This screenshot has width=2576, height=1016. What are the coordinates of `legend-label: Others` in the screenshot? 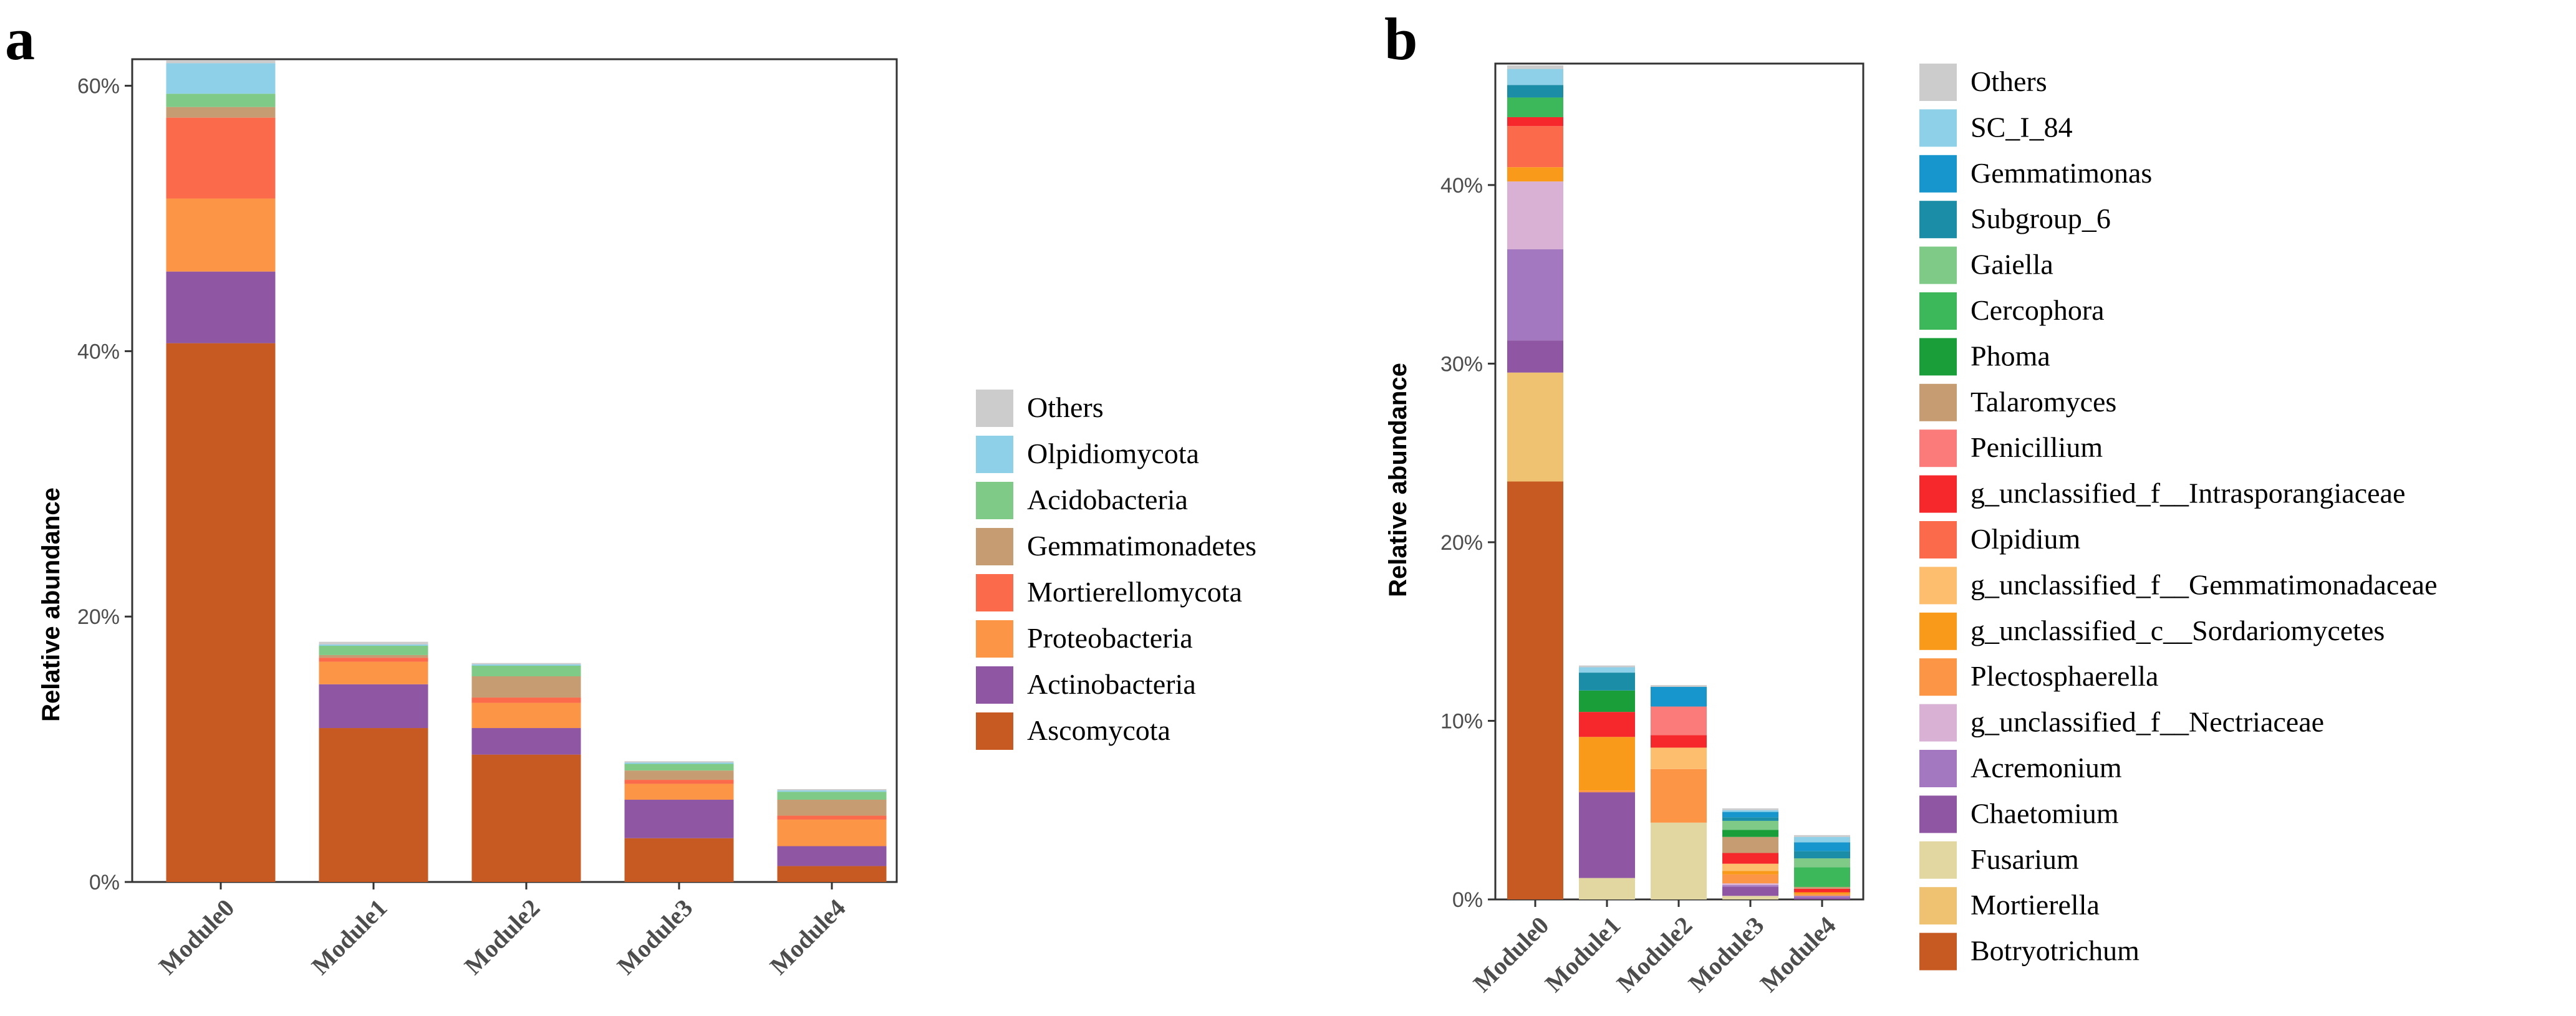 It's located at (2009, 81).